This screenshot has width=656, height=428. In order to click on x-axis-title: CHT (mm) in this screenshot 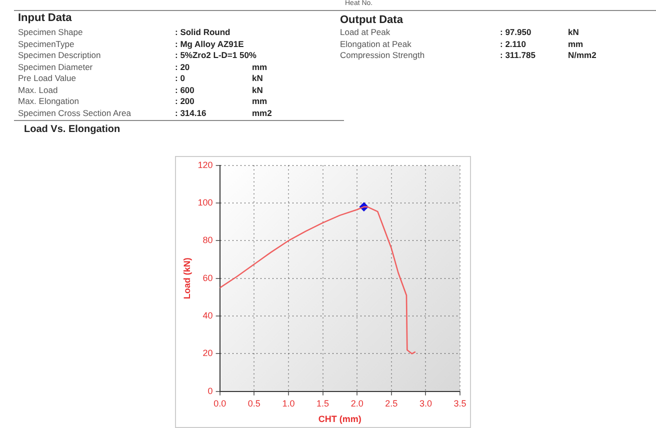, I will do `click(340, 419)`.